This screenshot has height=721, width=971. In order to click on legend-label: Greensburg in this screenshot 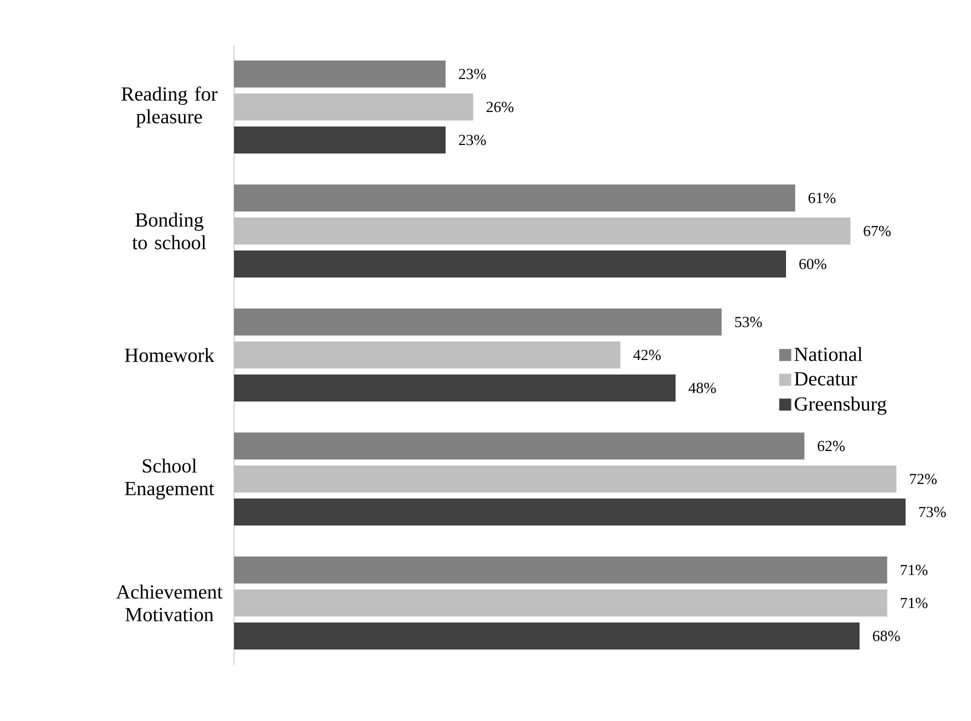, I will do `click(840, 405)`.